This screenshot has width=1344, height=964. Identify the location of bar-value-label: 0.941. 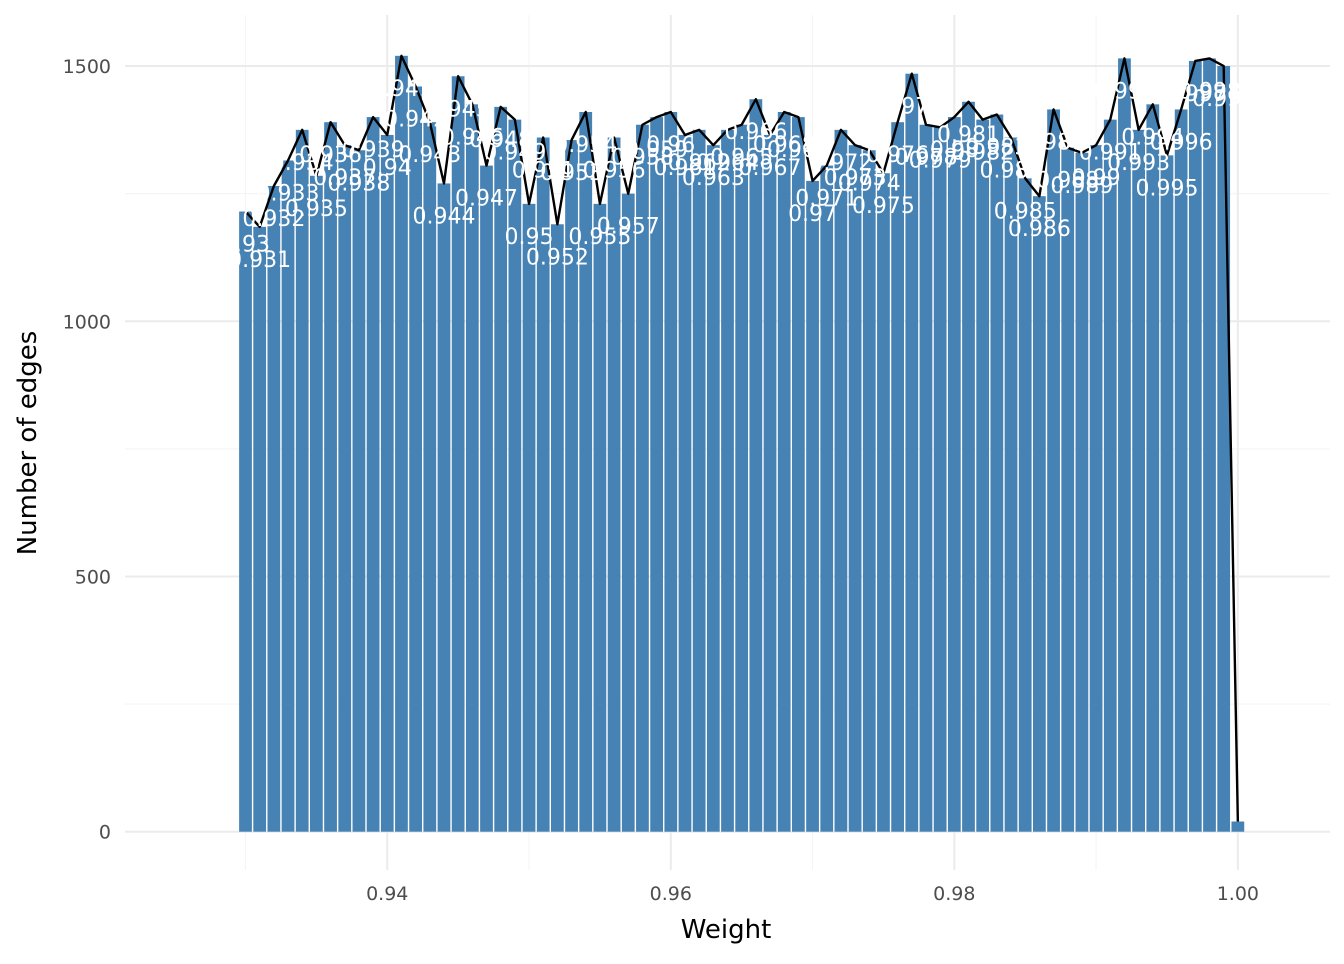
(401, 89).